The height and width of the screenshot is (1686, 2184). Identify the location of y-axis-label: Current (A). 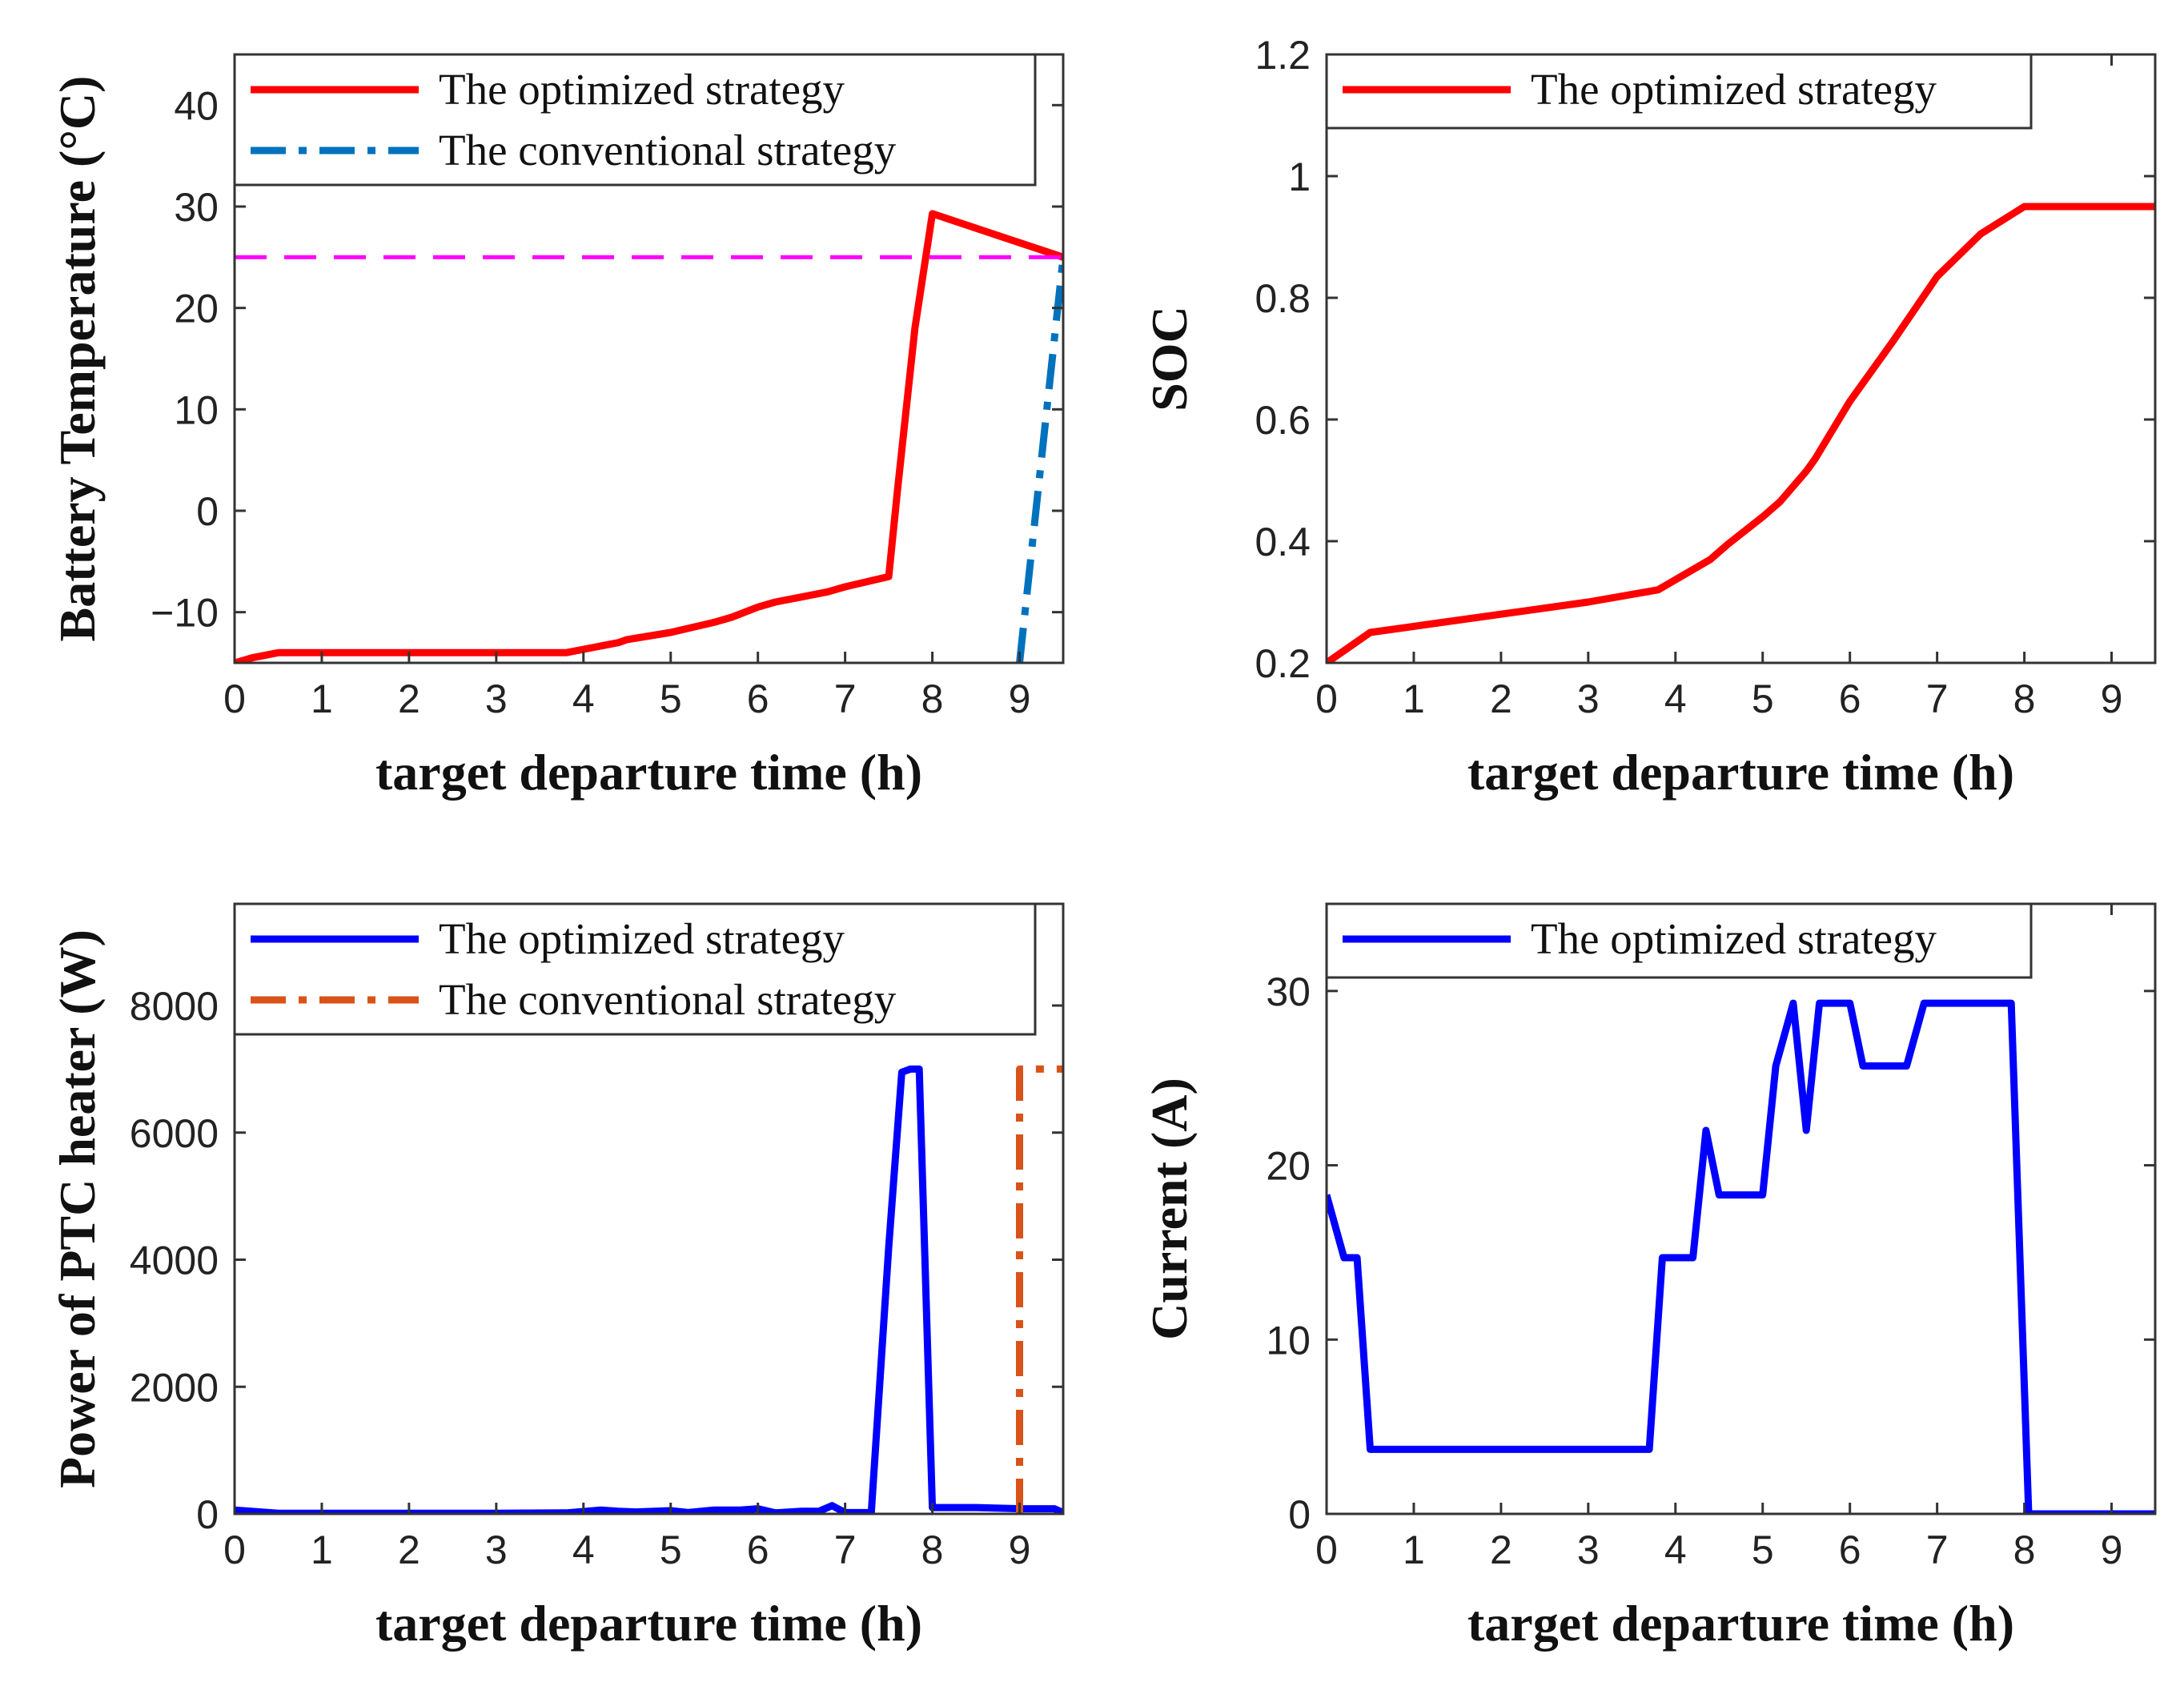
(1169, 1209).